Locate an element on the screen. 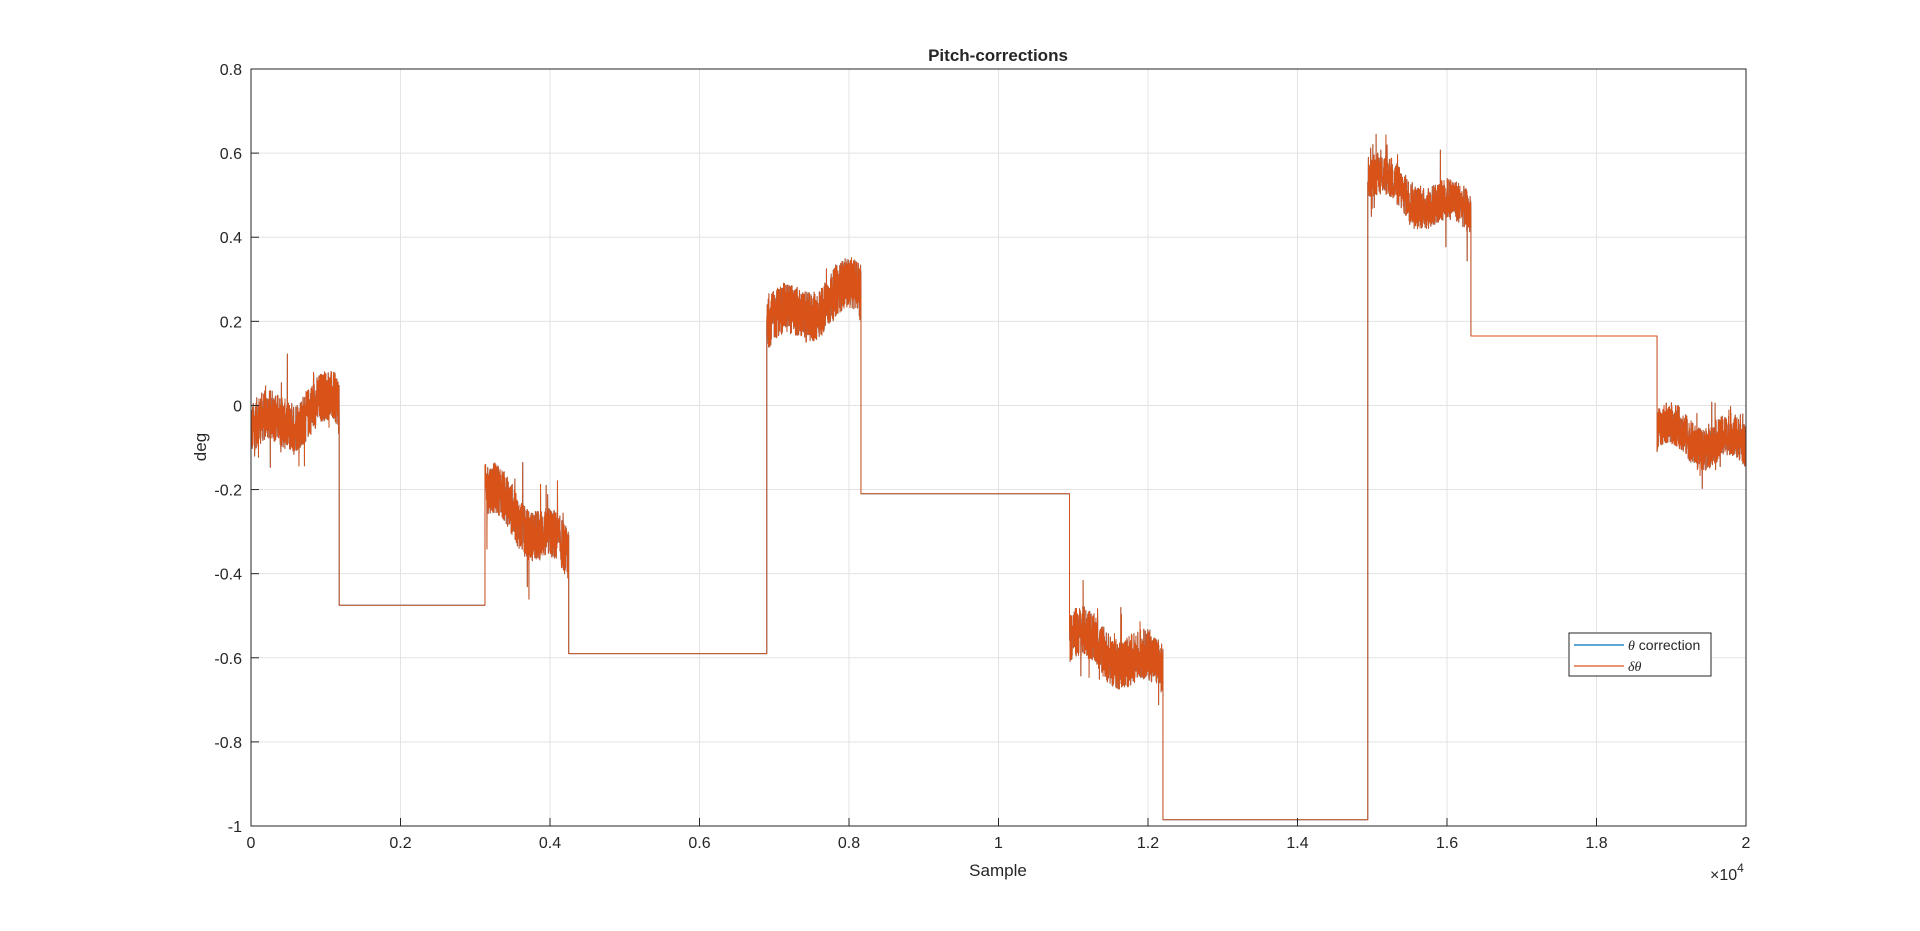 The height and width of the screenshot is (931, 1920). x-exponent-base: ×10 is located at coordinates (1723, 875).